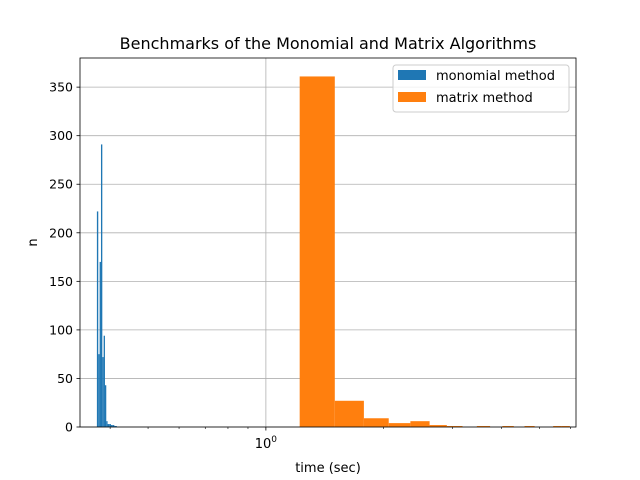 This screenshot has width=640, height=480. I want to click on y-axis-label: n, so click(33, 242).